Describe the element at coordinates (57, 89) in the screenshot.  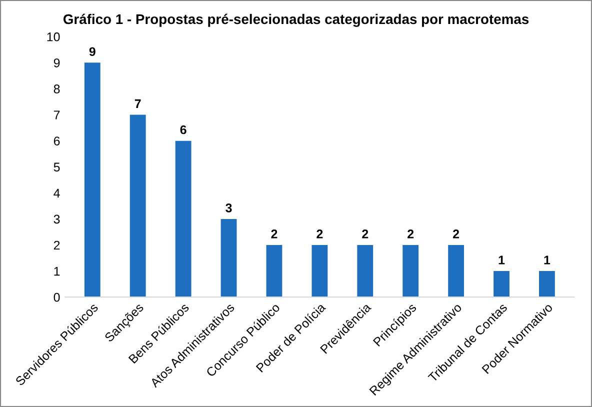
I see `y-tick-label: 8` at that location.